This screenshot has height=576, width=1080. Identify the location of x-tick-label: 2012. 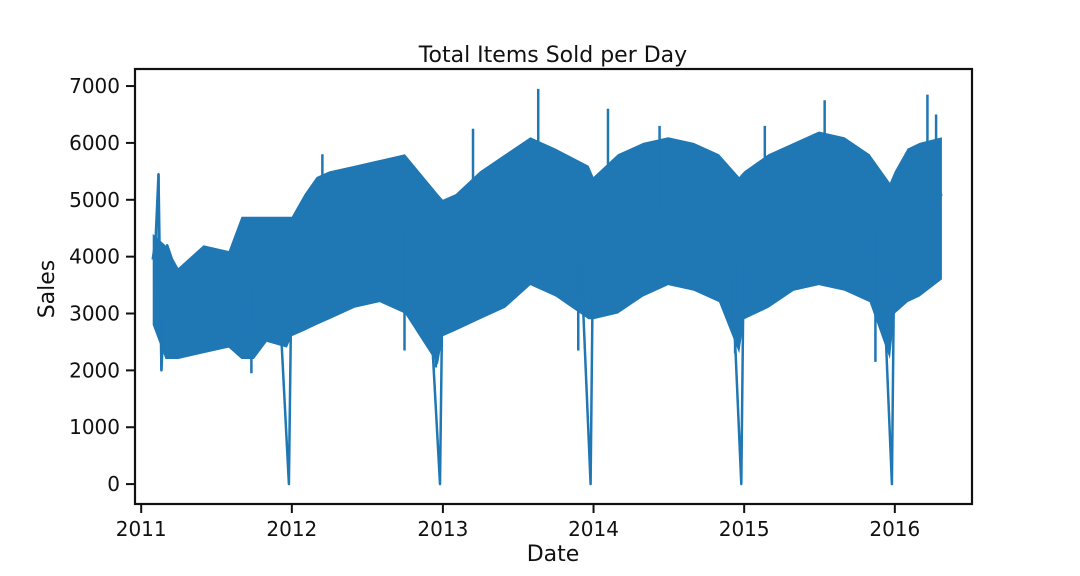
(291, 529).